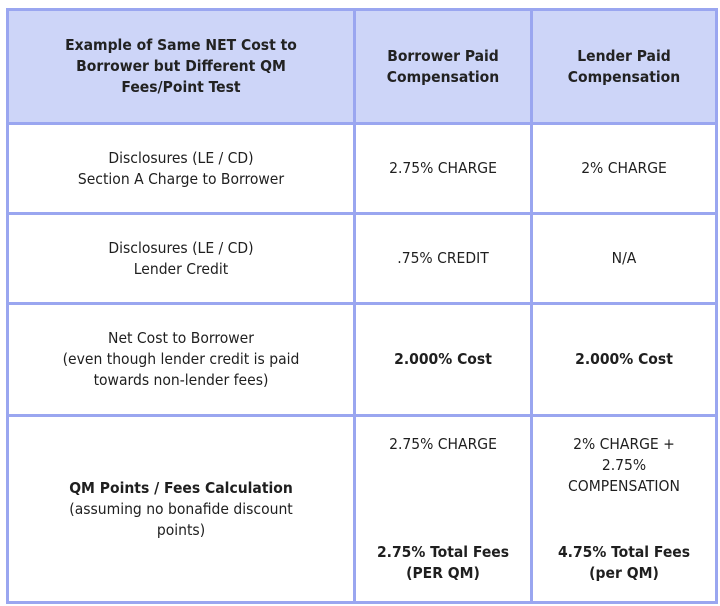 The image size is (720, 606). I want to click on cell-line: (per QM), so click(624, 573).